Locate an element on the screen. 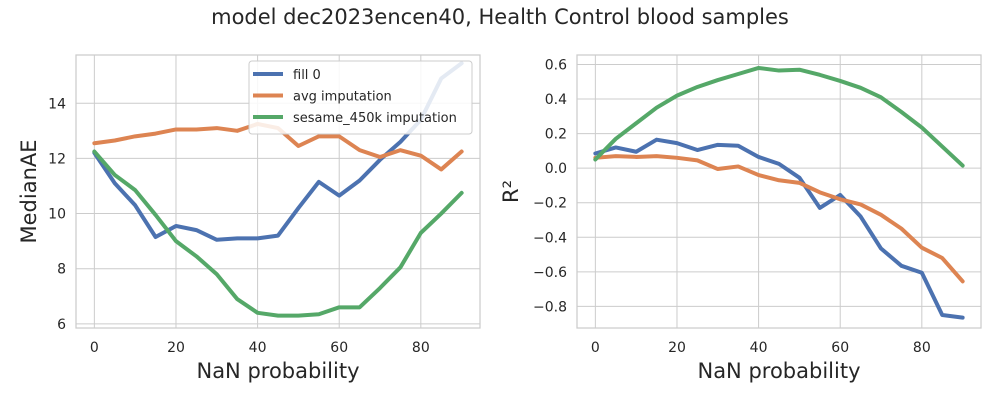  legend-label-0: fill 0 is located at coordinates (307, 75).